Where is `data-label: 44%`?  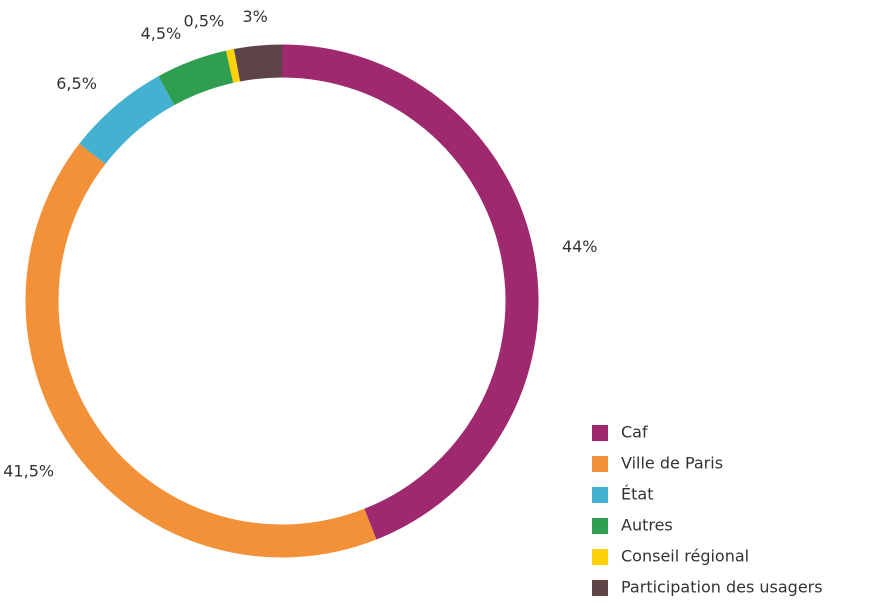 data-label: 44% is located at coordinates (580, 246).